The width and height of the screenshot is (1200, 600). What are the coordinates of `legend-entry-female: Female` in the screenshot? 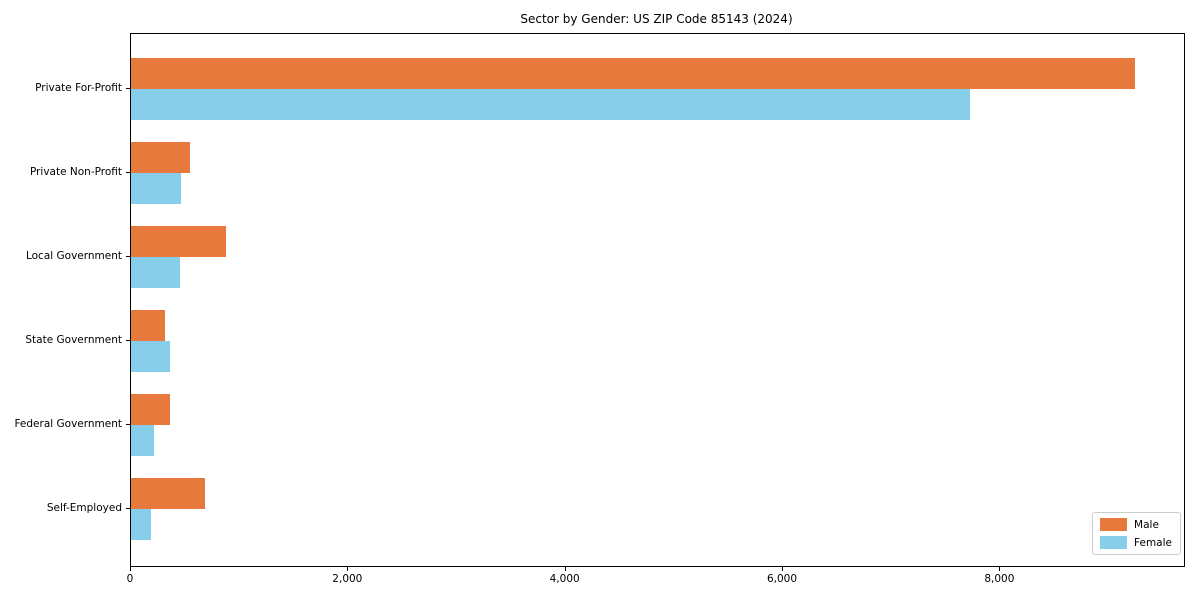 It's located at (1136, 542).